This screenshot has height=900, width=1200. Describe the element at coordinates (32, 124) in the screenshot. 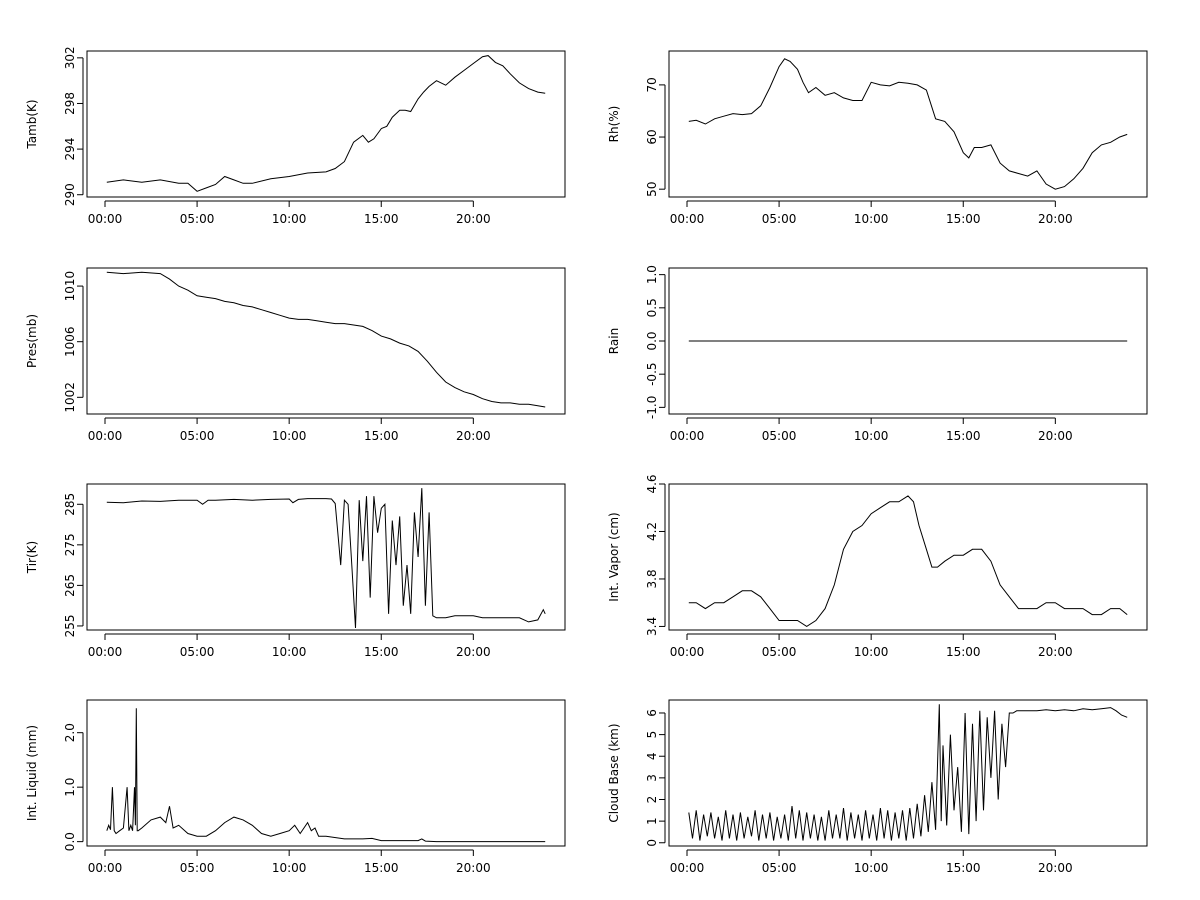

I see `y-axis-label: Tamb(K)` at that location.